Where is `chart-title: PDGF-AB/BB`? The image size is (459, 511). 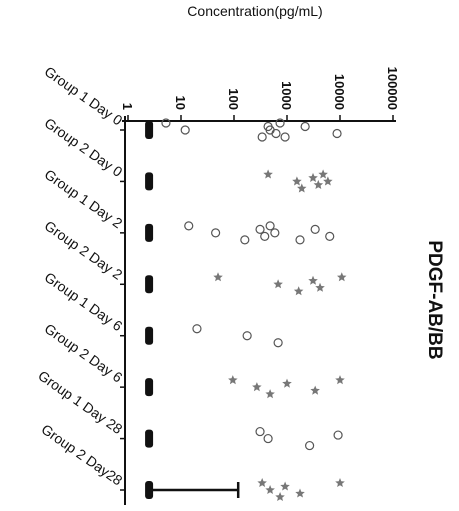 chart-title: PDGF-AB/BB is located at coordinates (434, 299).